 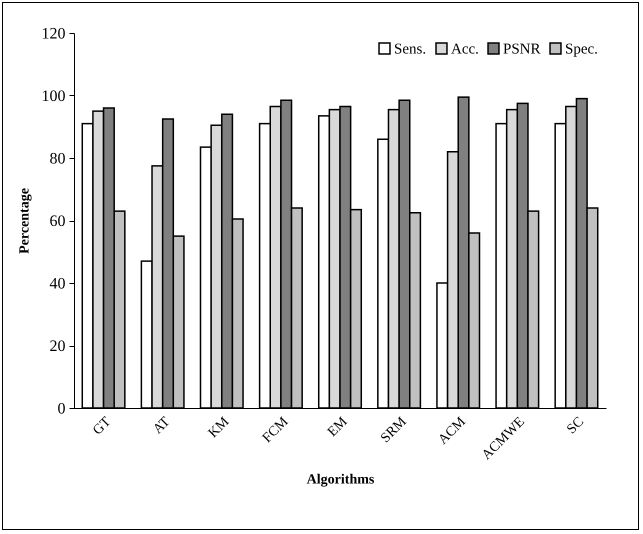 What do you see at coordinates (465, 50) in the screenshot?
I see `legend-label: Acc.` at bounding box center [465, 50].